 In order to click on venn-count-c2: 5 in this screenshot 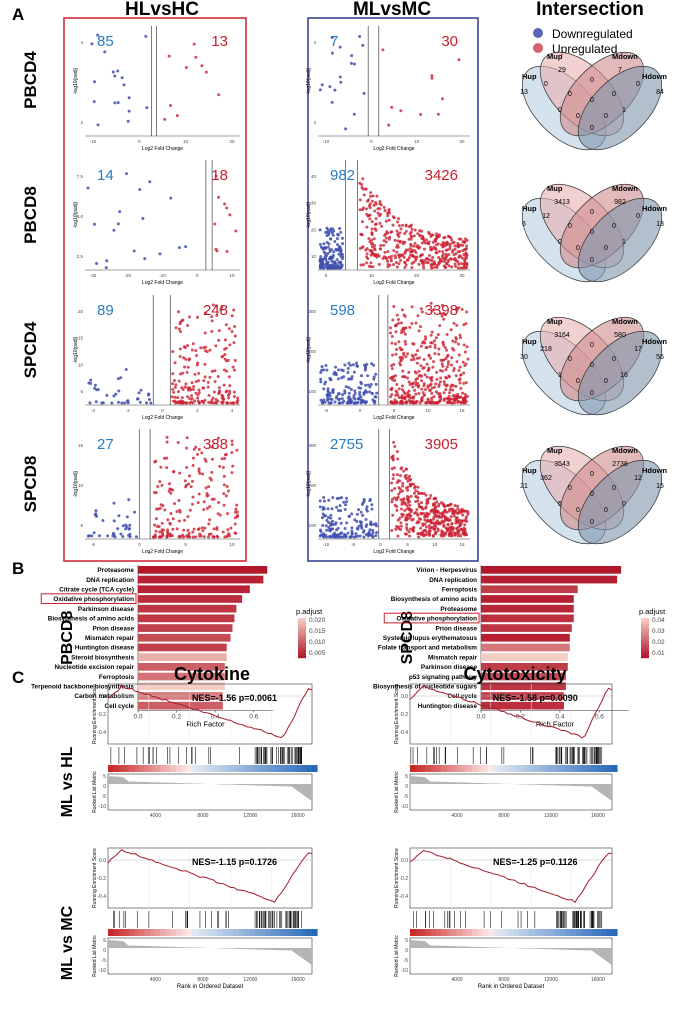, I will do `click(560, 504)`.